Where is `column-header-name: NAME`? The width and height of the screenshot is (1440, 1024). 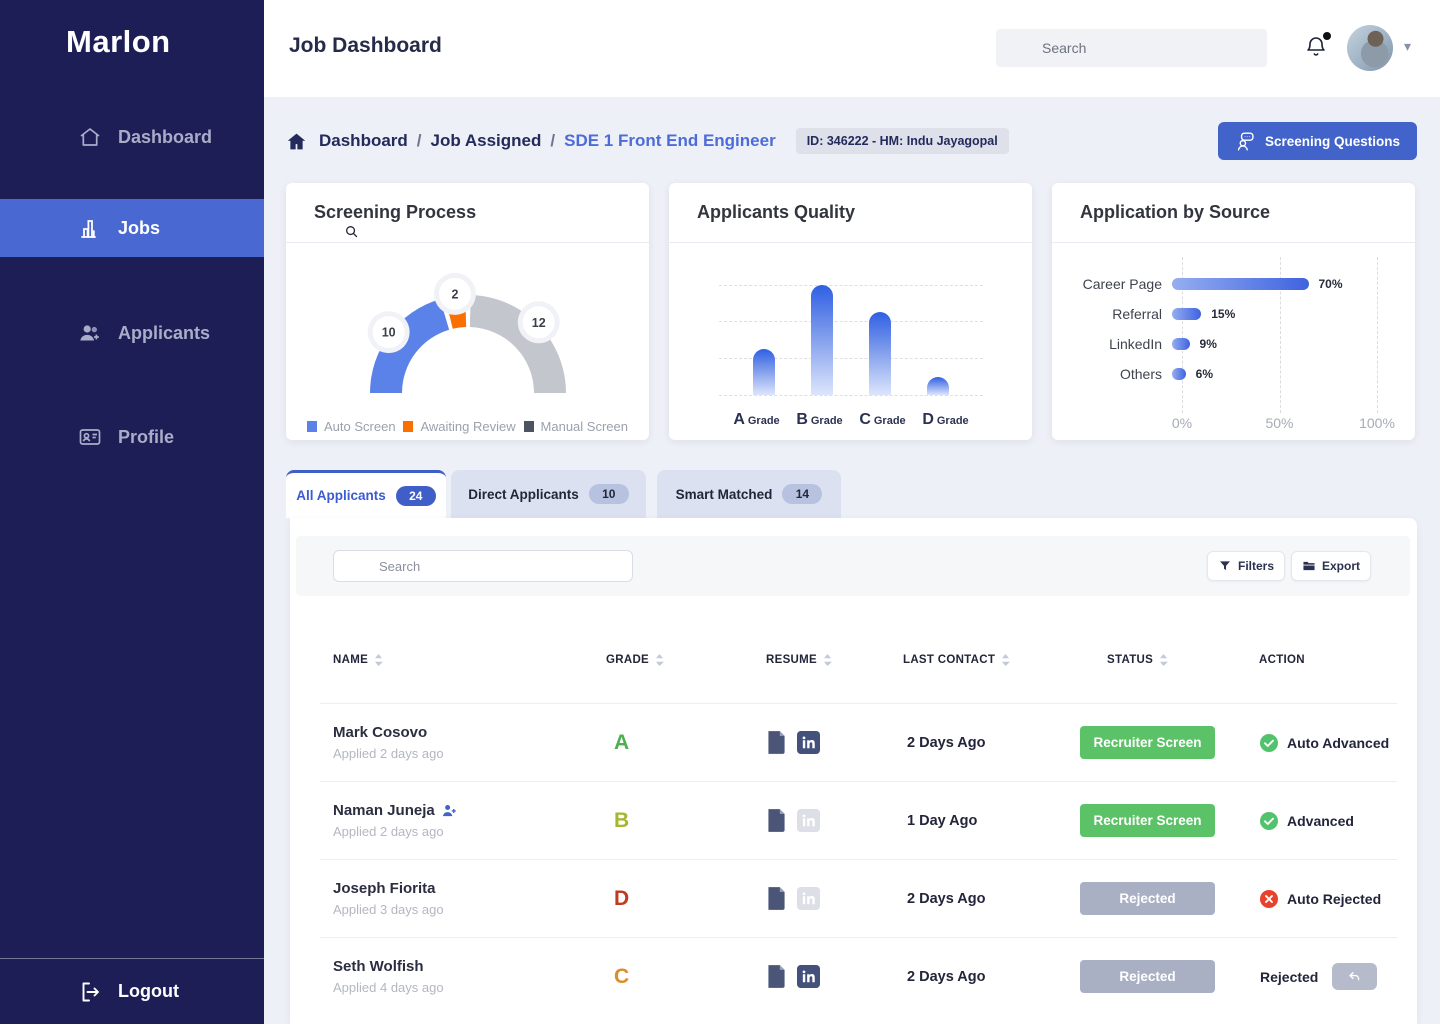 column-header-name: NAME is located at coordinates (464, 660).